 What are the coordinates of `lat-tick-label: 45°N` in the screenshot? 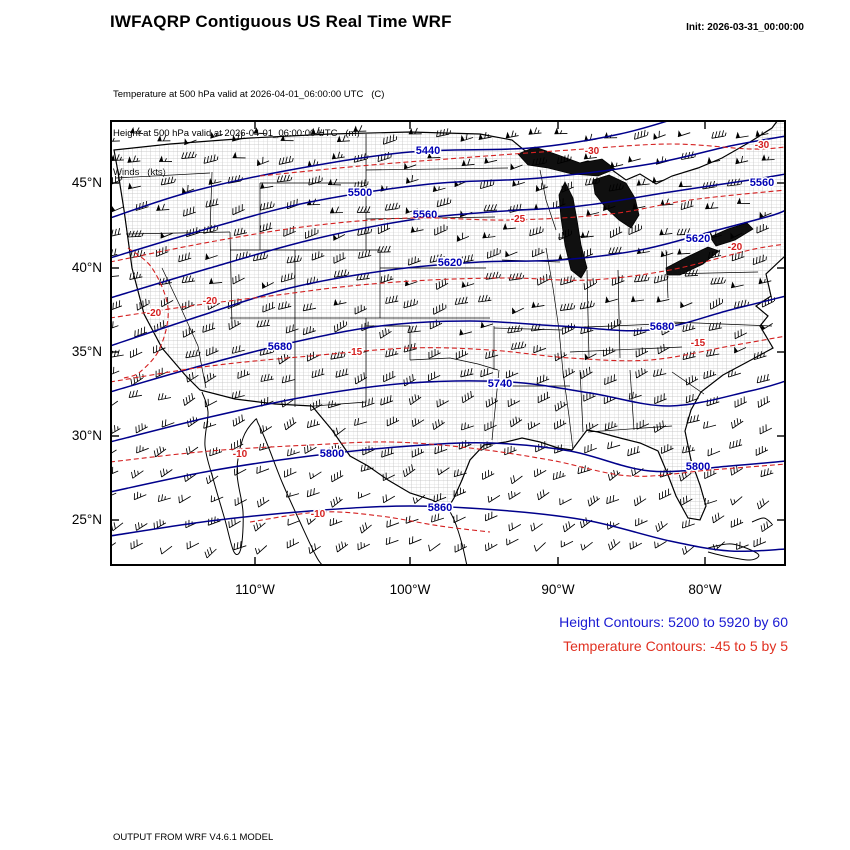 It's located at (86, 182).